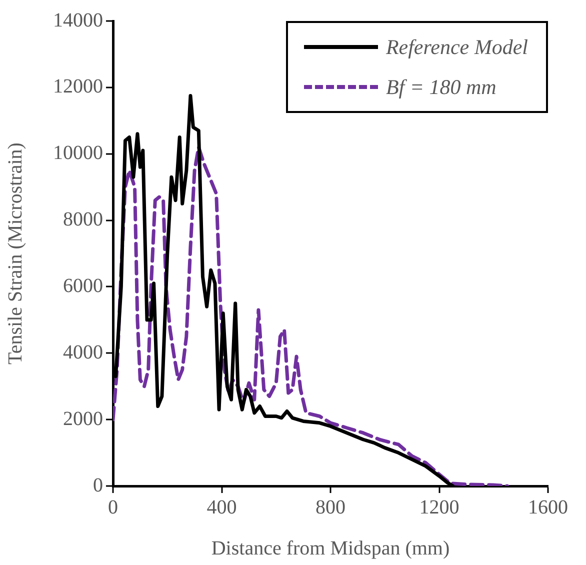 The image size is (586, 565). I want to click on x-tick-label: 800, so click(331, 507).